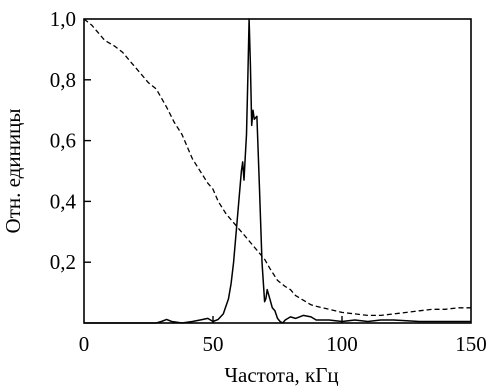  Describe the element at coordinates (213, 344) in the screenshot. I see `x-tick-label: 50` at that location.